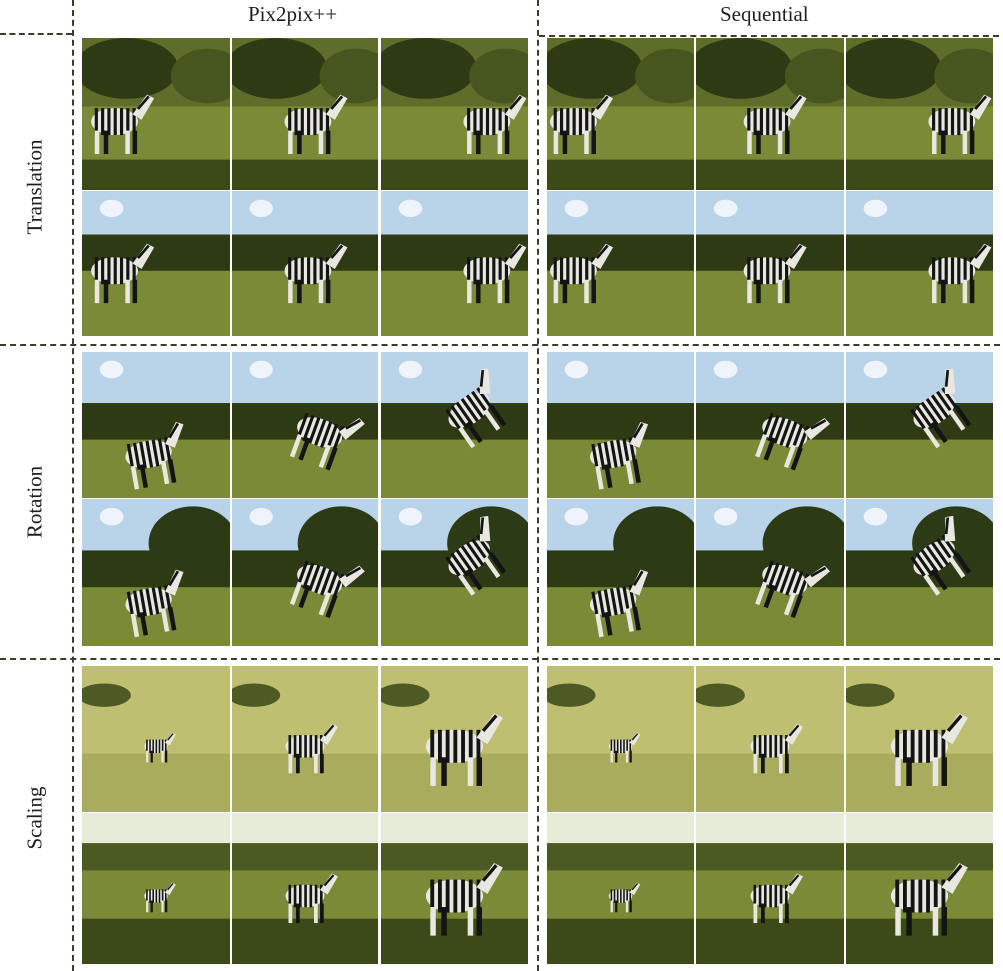 Image resolution: width=1003 pixels, height=971 pixels. What do you see at coordinates (34, 818) in the screenshot?
I see `row-label-scaling: Scaling` at bounding box center [34, 818].